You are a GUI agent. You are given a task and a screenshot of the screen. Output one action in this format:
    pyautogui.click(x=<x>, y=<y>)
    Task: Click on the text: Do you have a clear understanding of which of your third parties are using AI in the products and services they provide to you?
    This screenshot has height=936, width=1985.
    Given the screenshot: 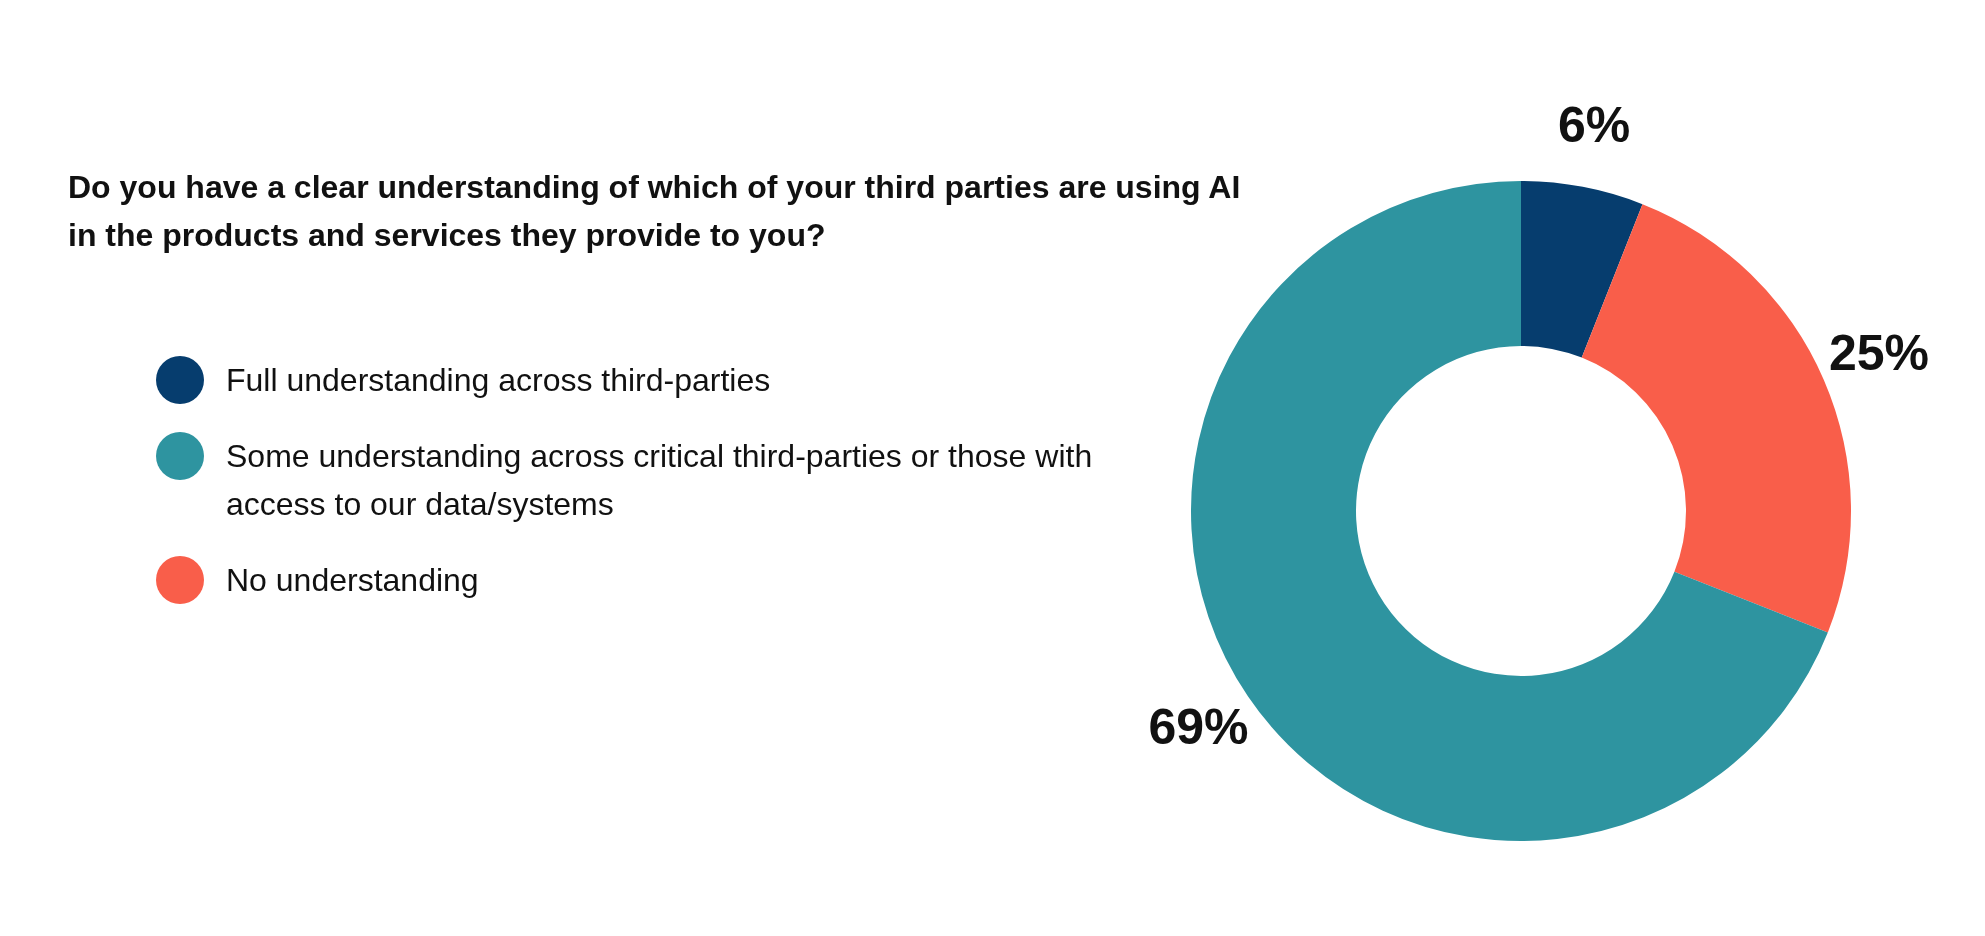 What is the action you would take?
    pyautogui.click(x=655, y=211)
    